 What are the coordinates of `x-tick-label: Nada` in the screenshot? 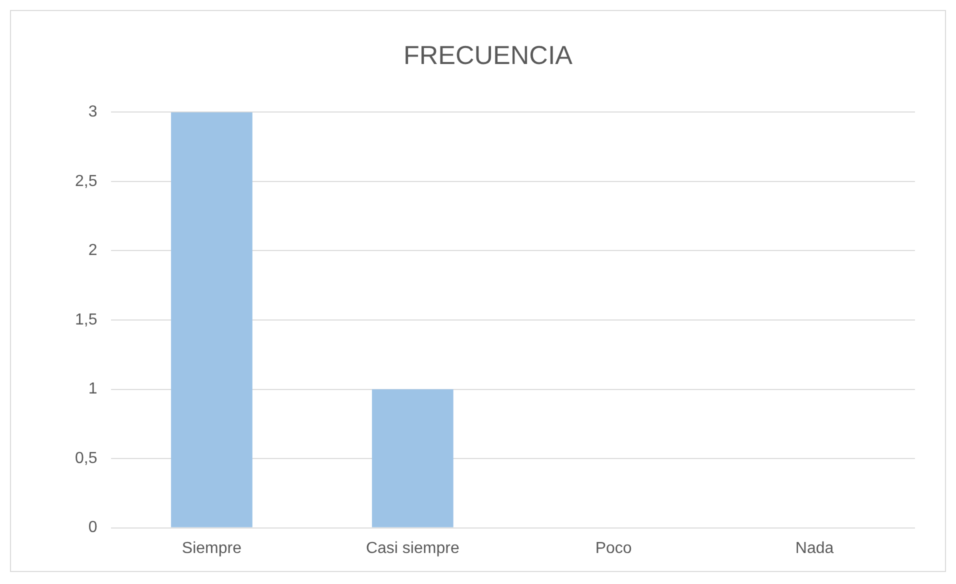 It's located at (814, 548).